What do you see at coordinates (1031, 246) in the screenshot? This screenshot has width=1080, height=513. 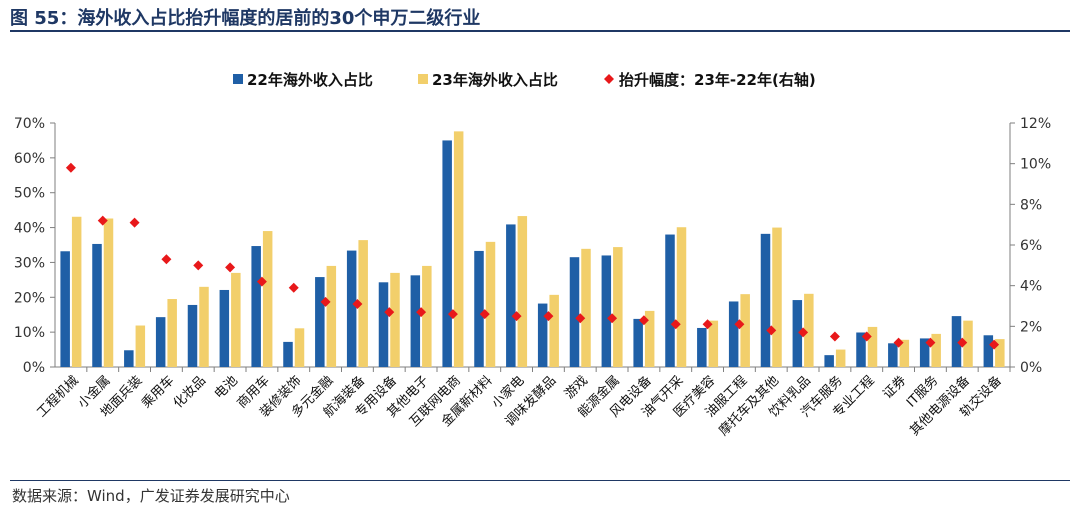 I see `y-right-tick-label: 6%` at bounding box center [1031, 246].